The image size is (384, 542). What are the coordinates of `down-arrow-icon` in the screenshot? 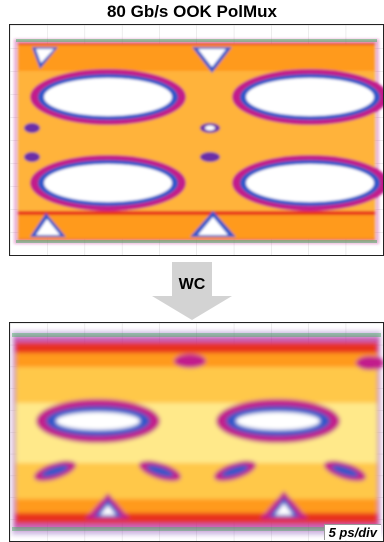 It's located at (192, 291).